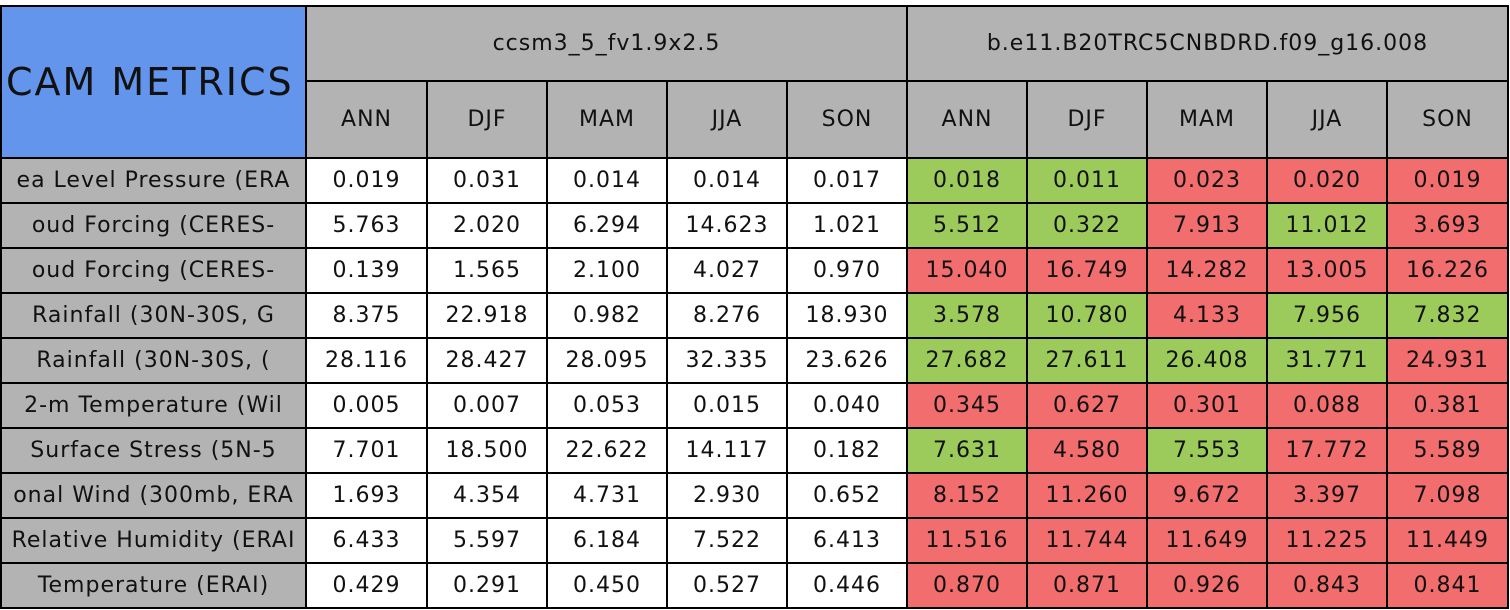  Describe the element at coordinates (1087, 315) in the screenshot. I see `metric-value: 10.780` at that location.